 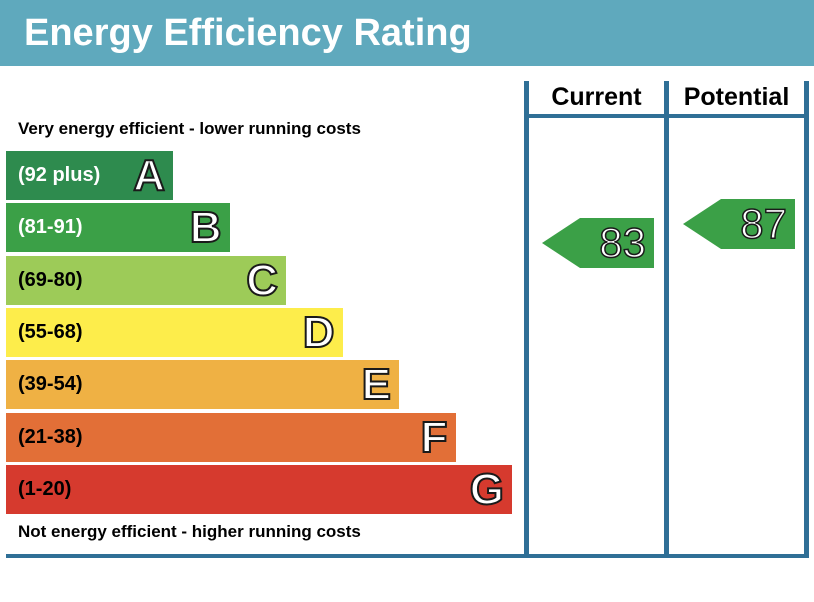 I want to click on band-letter: G, so click(x=487, y=489).